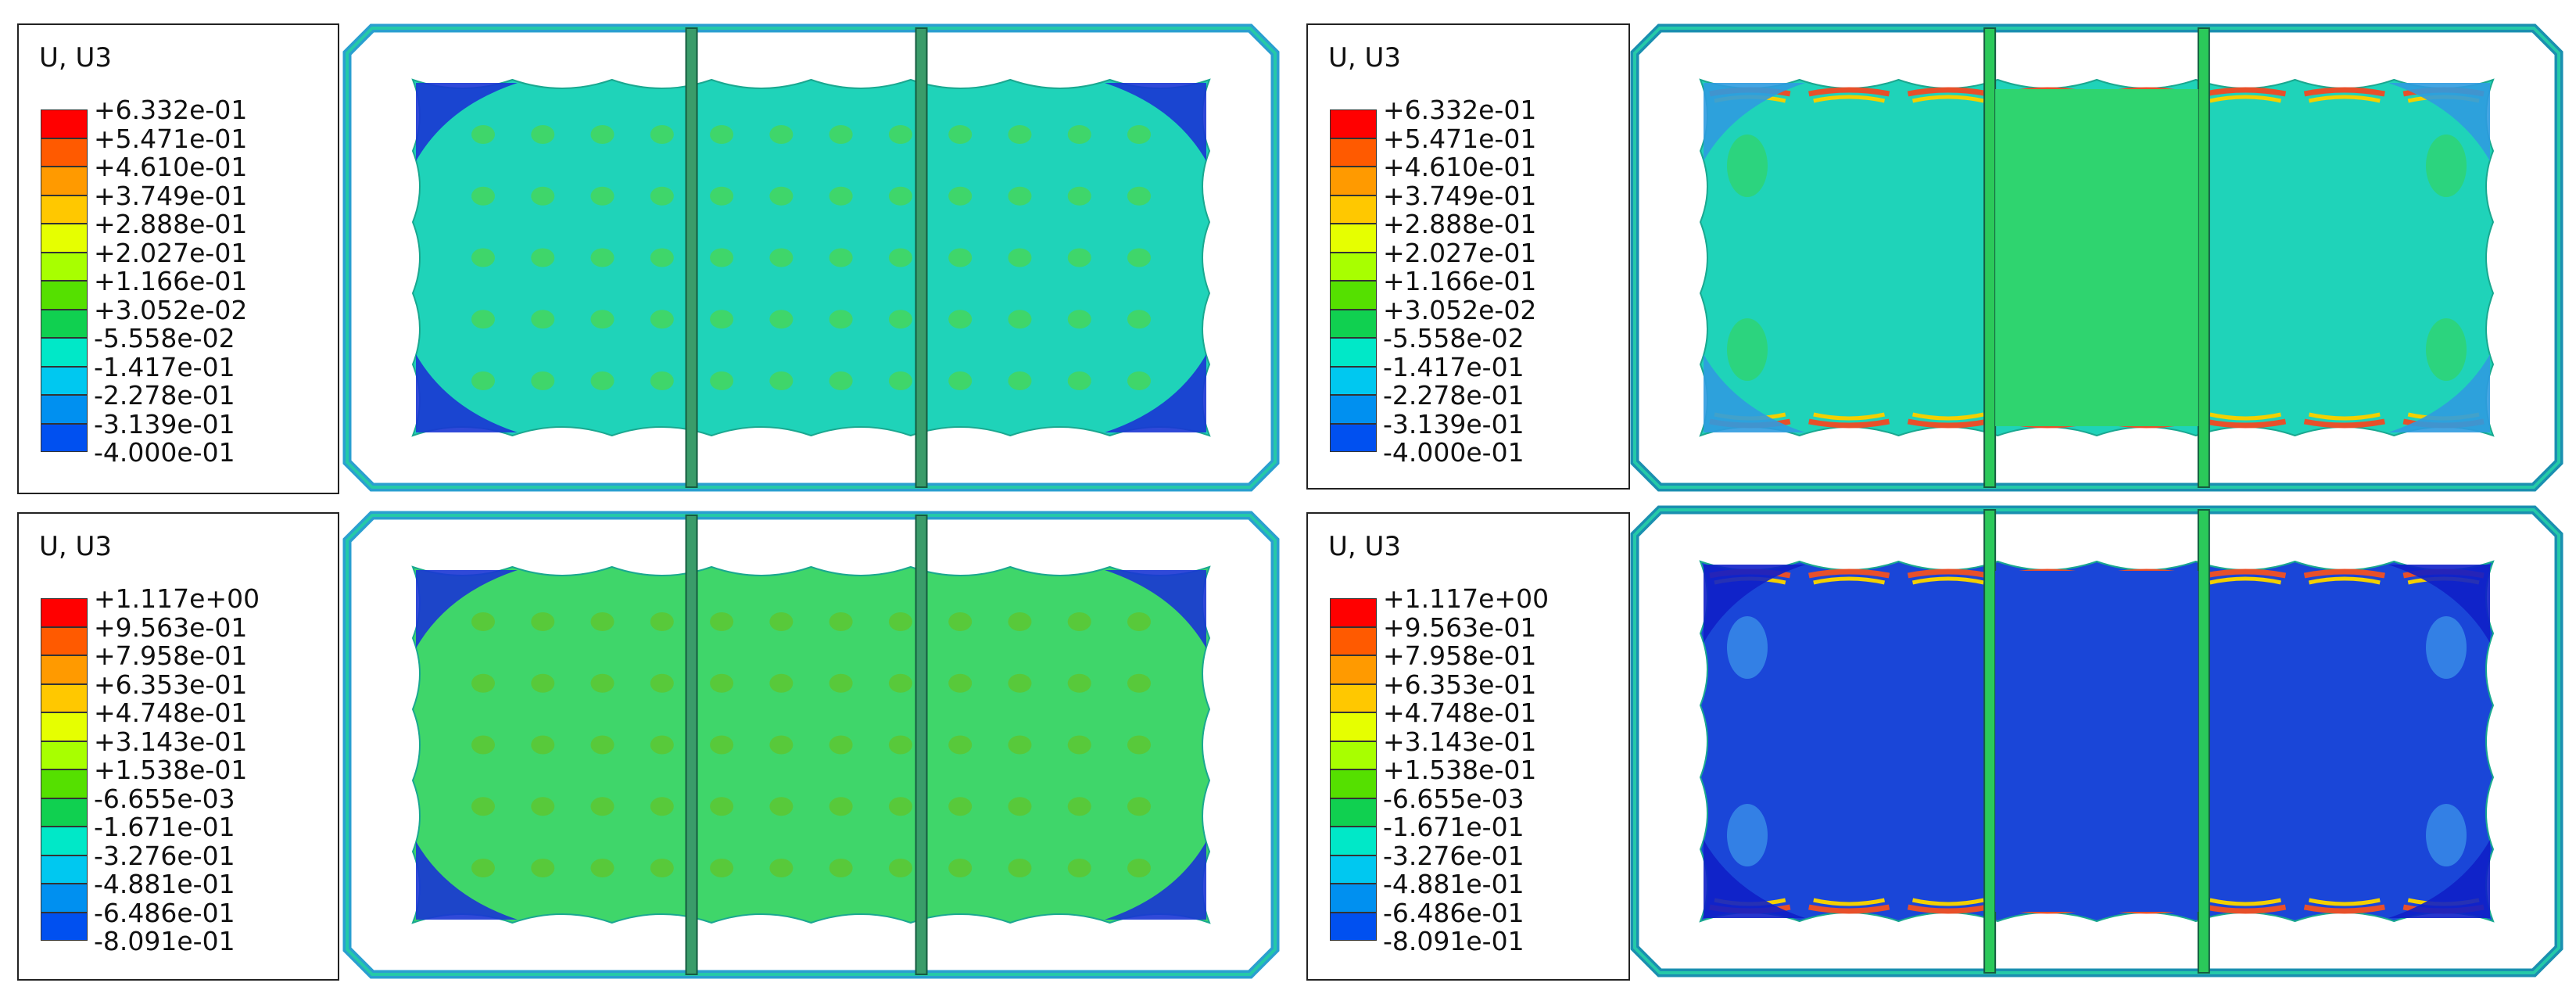 The width and height of the screenshot is (2576, 990). I want to click on legend-tick-label: +1.166e-01, so click(171, 281).